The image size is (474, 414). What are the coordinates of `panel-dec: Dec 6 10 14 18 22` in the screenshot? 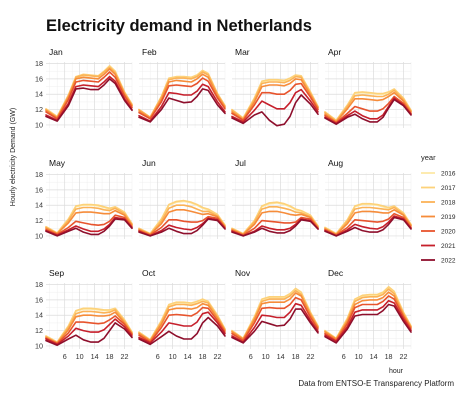 It's located at (368, 314).